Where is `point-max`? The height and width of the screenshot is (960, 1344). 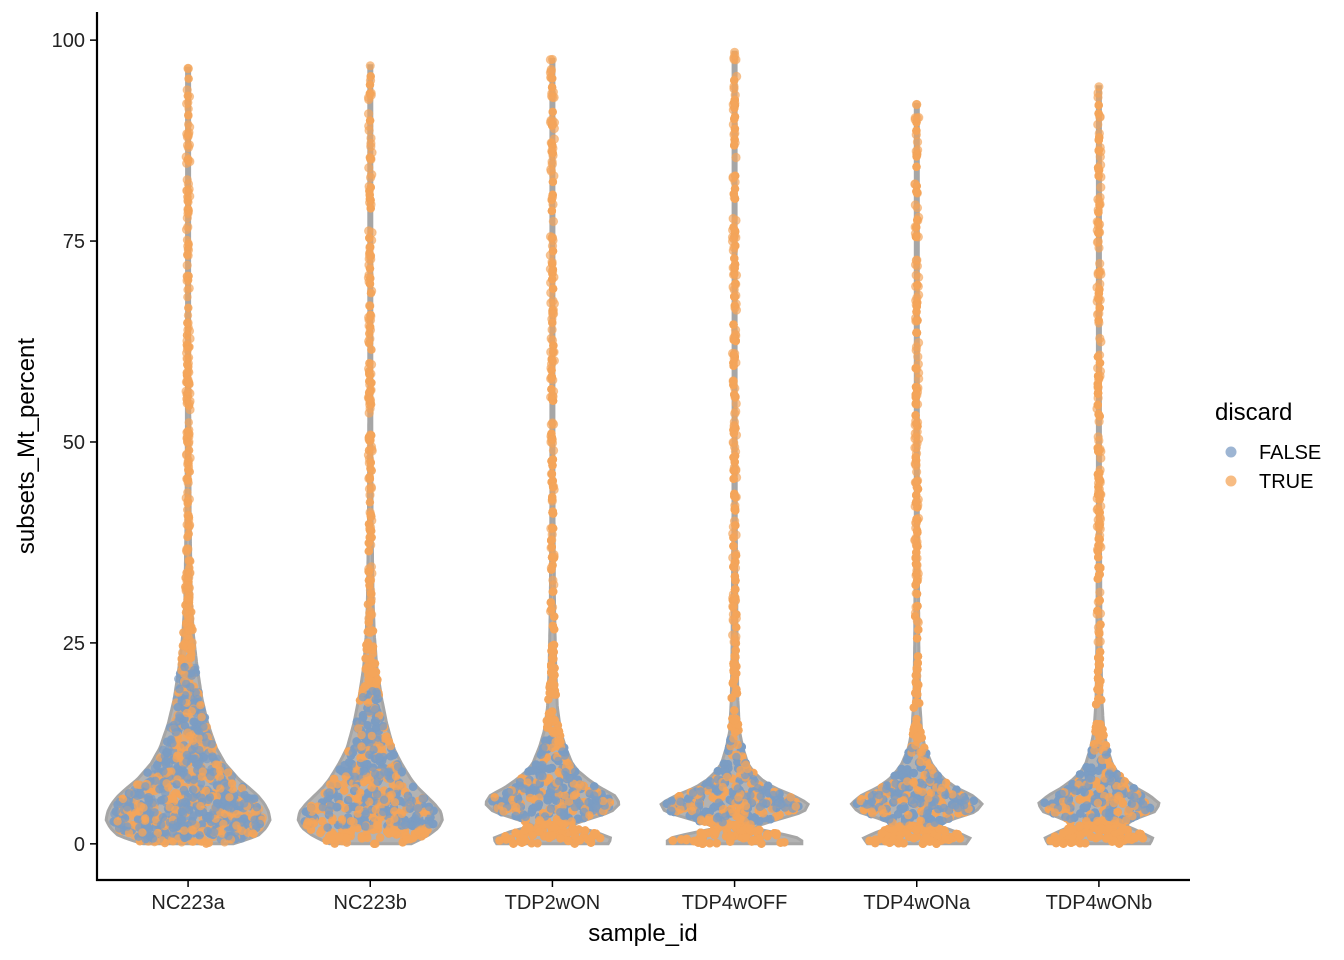
point-max is located at coordinates (552, 59).